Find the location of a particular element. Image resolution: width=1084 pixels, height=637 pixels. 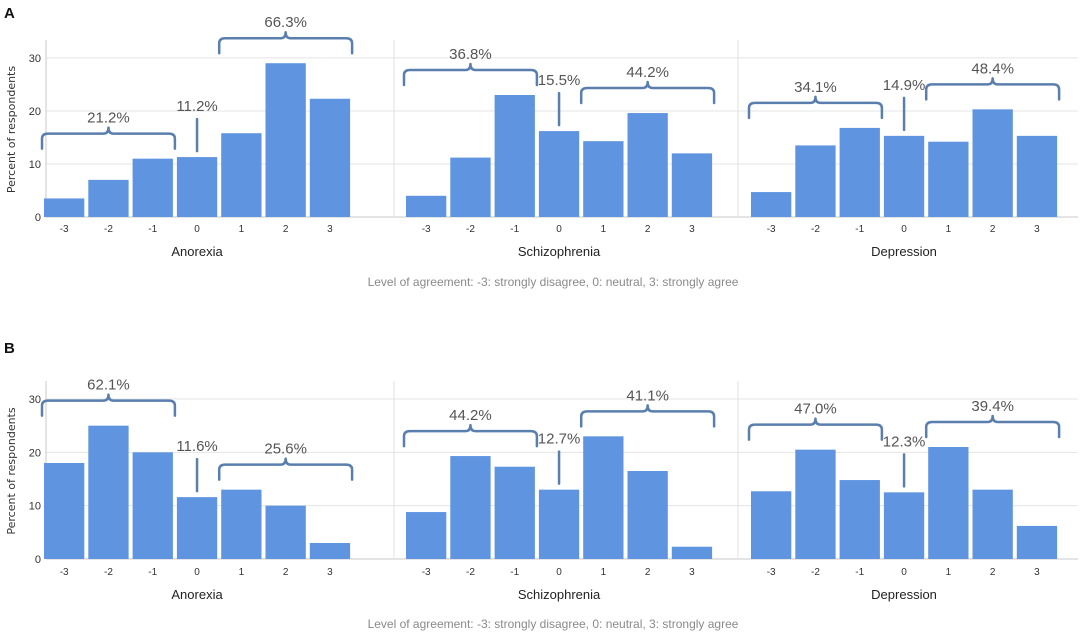

annotation-label: 41.1% is located at coordinates (647, 395).